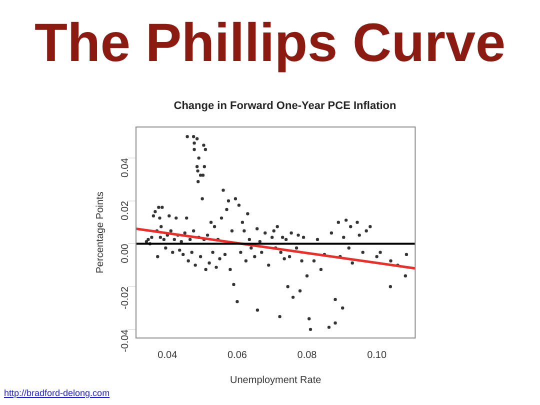 The image size is (540, 405). What do you see at coordinates (270, 43) in the screenshot?
I see `chart-title: The Phillips Curve` at bounding box center [270, 43].